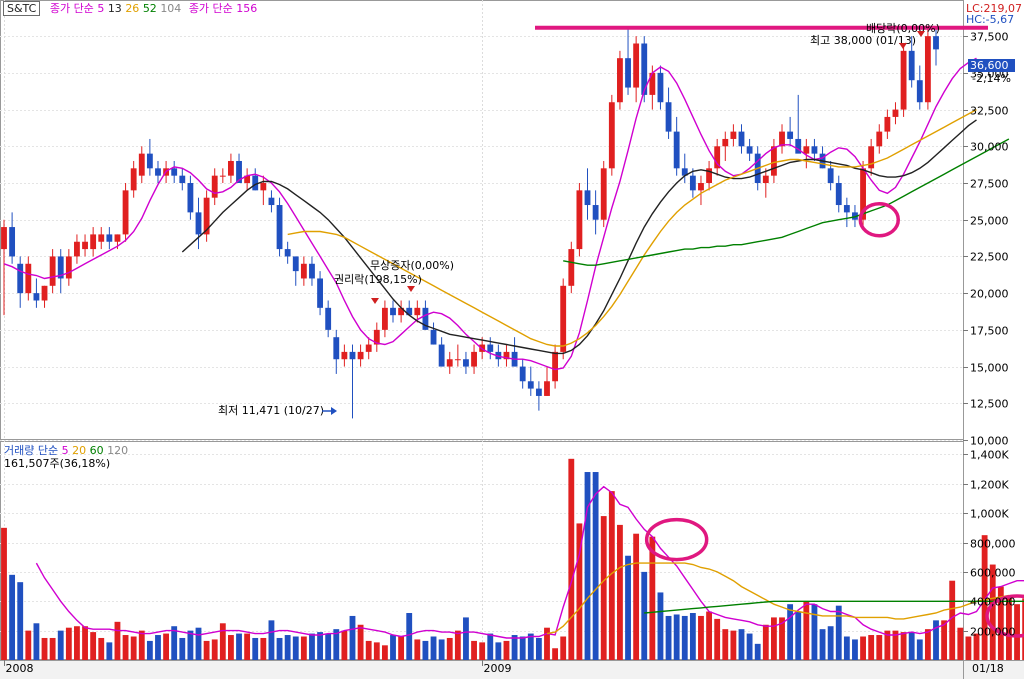 The image size is (1024, 679). Describe the element at coordinates (223, 8) in the screenshot. I see `price-ma2-label: 종가 단순 156` at that location.